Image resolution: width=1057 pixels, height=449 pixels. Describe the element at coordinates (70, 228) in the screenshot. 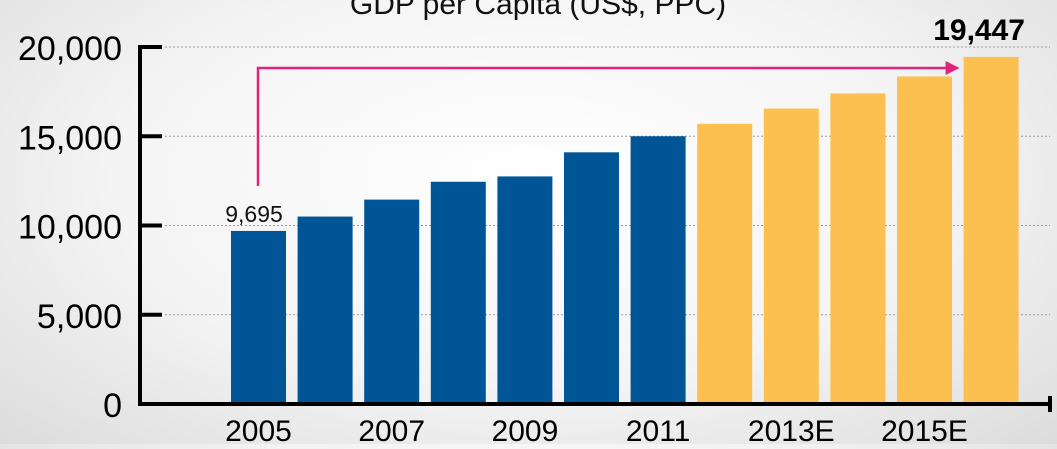

I see `y-tick-label: 10,000` at that location.